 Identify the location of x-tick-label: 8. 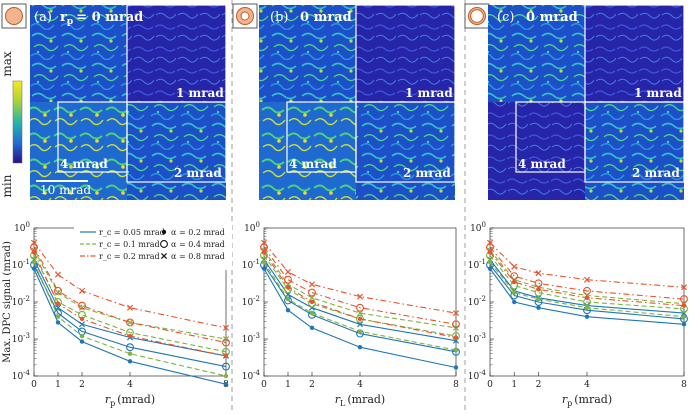
(456, 385).